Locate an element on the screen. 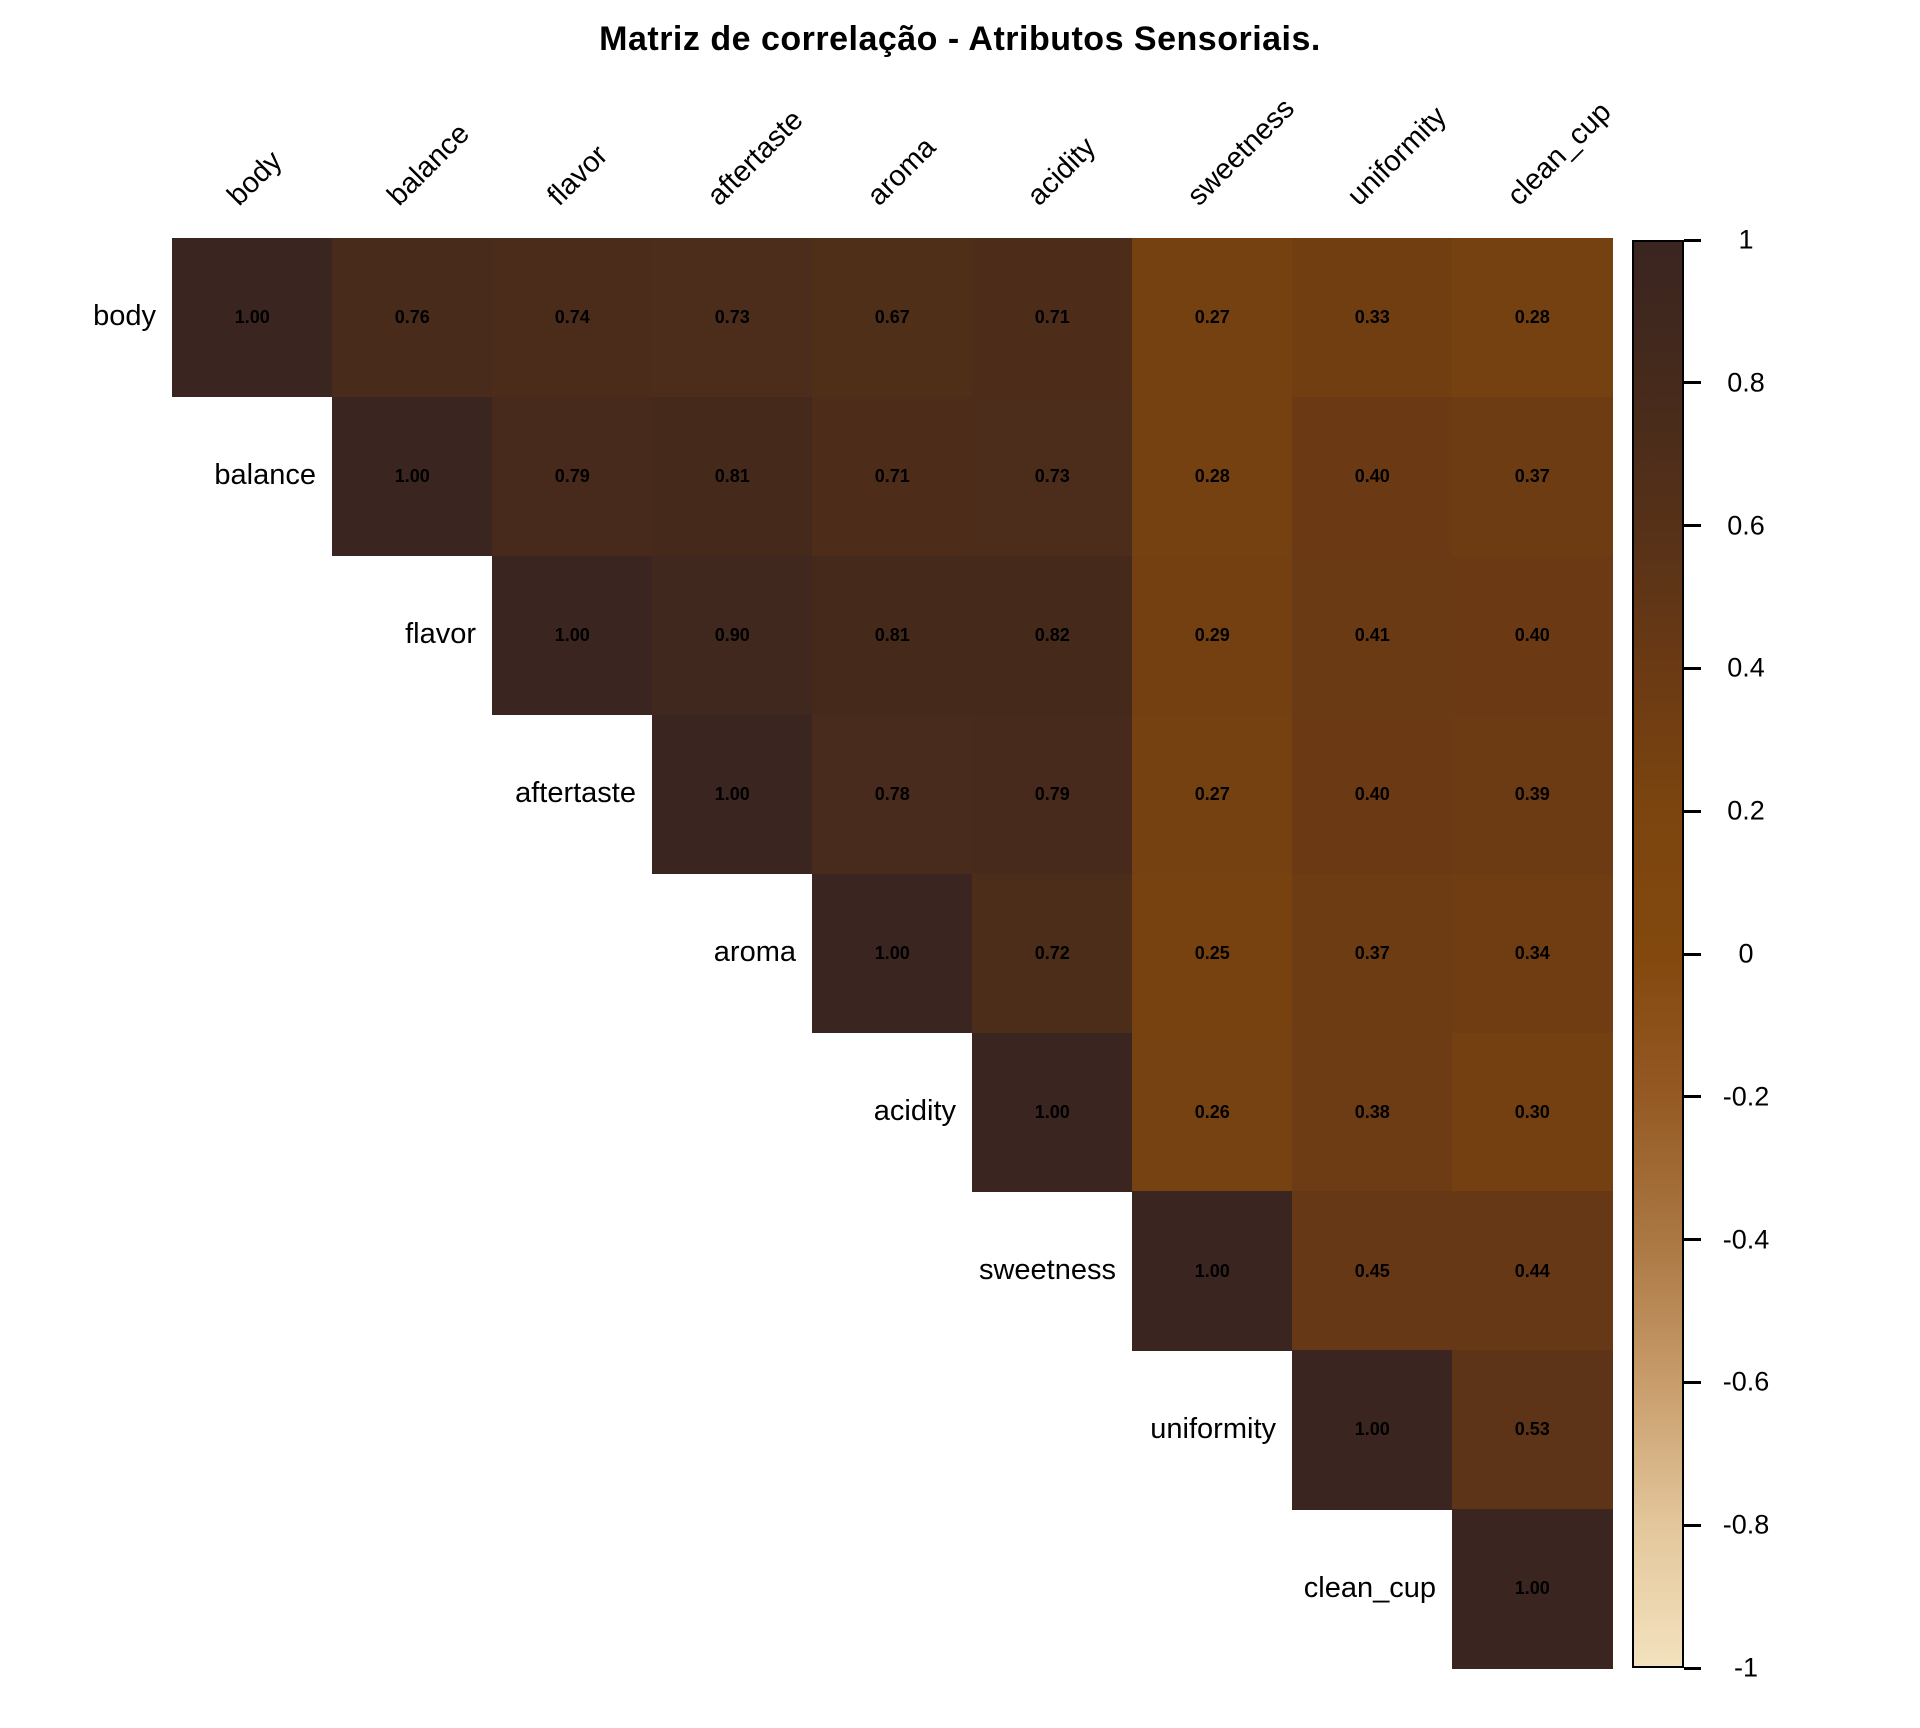 The image size is (1920, 1728). row-label: acidity is located at coordinates (914, 1110).